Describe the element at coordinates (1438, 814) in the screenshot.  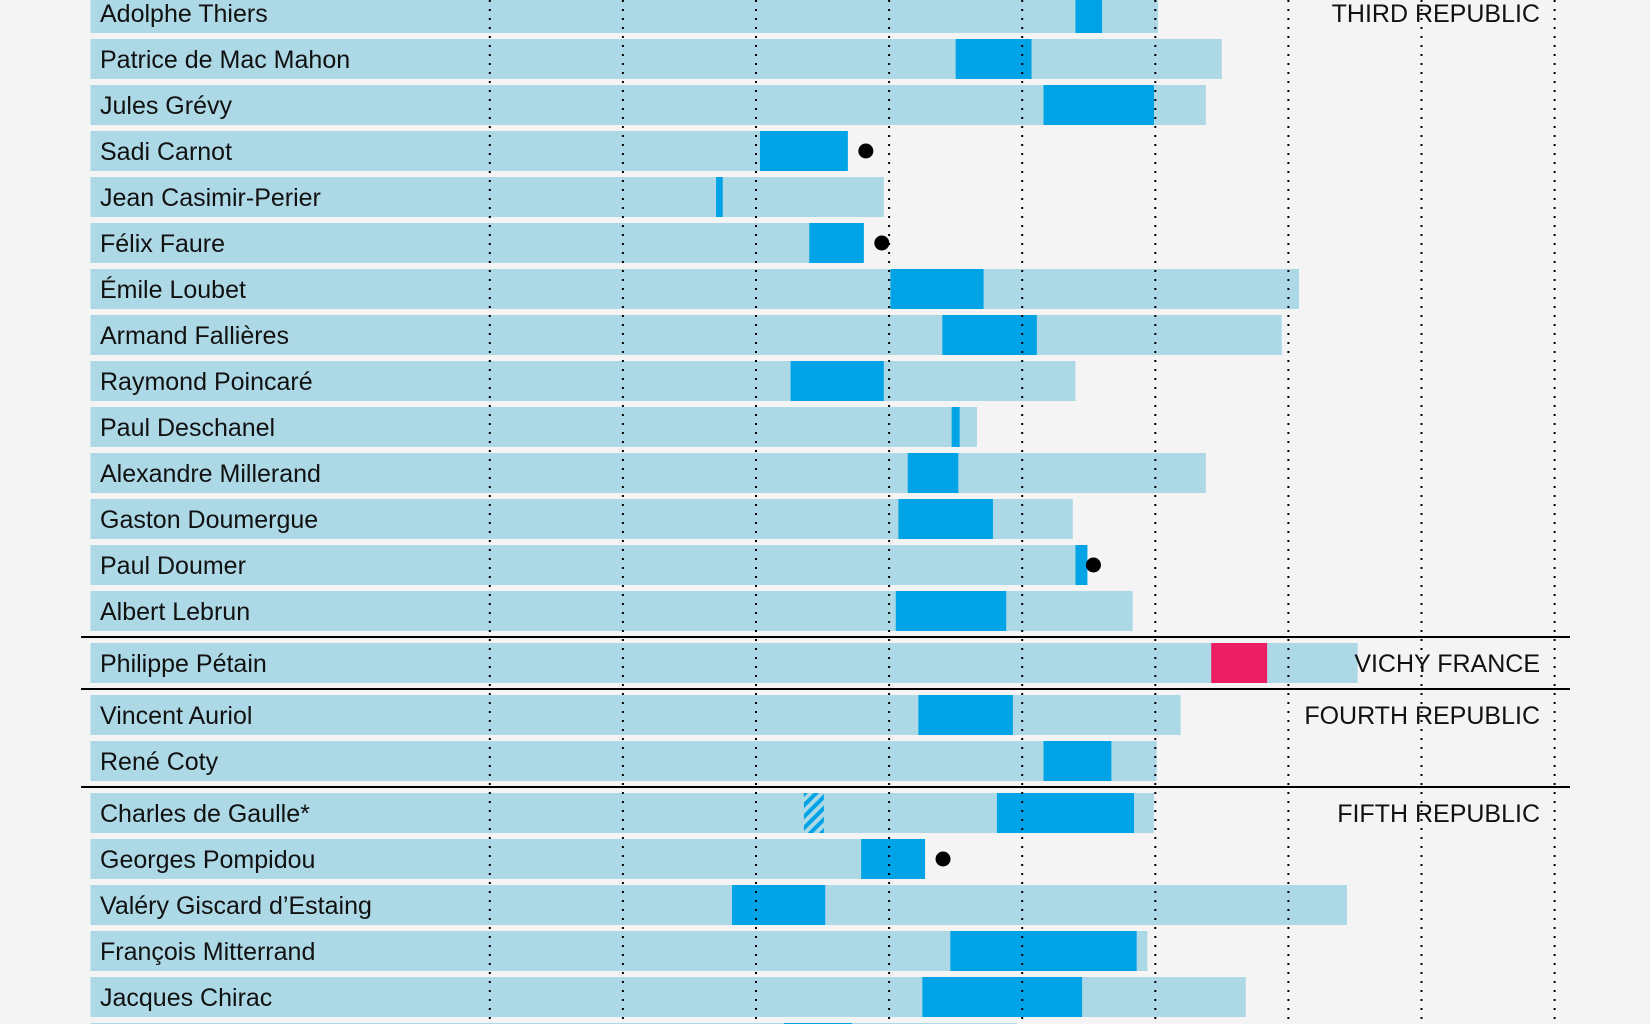
I see `era-label: FIFTH REPUBLIC` at that location.